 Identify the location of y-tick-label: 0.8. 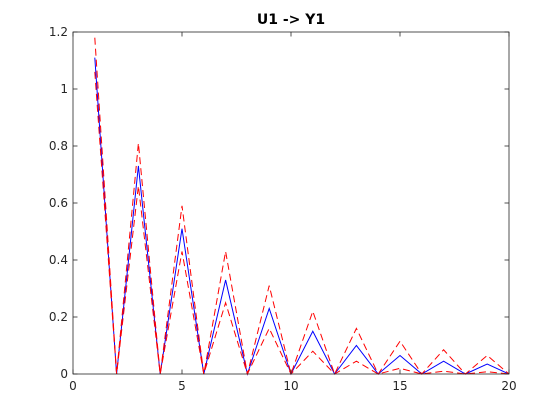
(58, 146).